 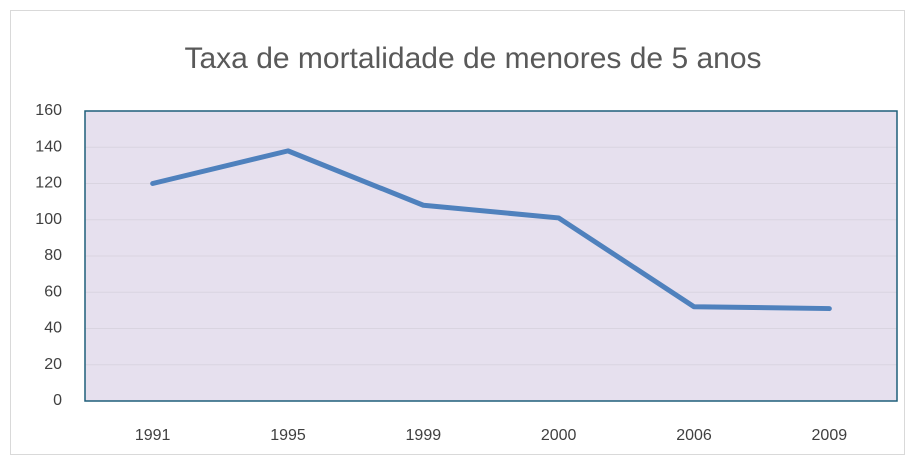 What do you see at coordinates (830, 435) in the screenshot?
I see `x-tick-label: 2009` at bounding box center [830, 435].